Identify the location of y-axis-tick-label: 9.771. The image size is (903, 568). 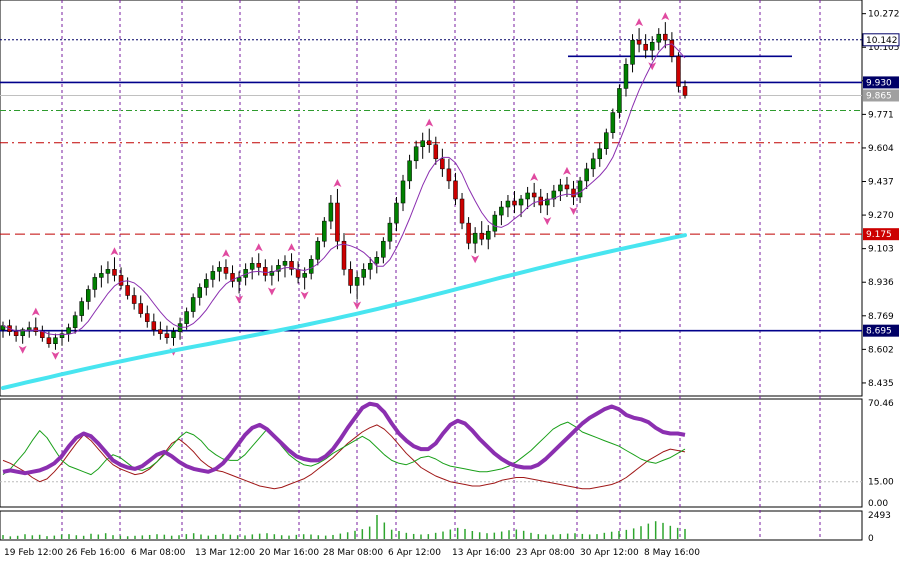
(881, 115).